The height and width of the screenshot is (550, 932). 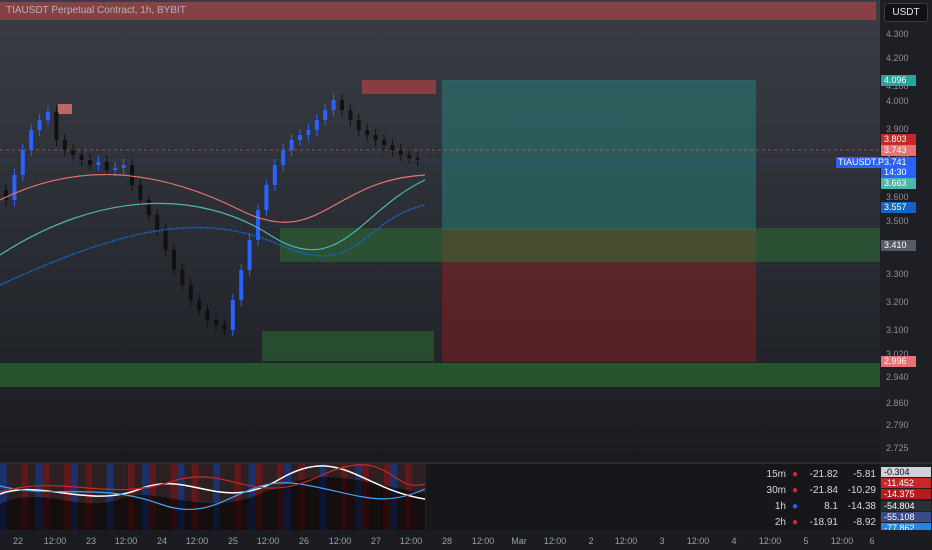 I want to click on level-price-tag: 3.410, so click(x=898, y=245).